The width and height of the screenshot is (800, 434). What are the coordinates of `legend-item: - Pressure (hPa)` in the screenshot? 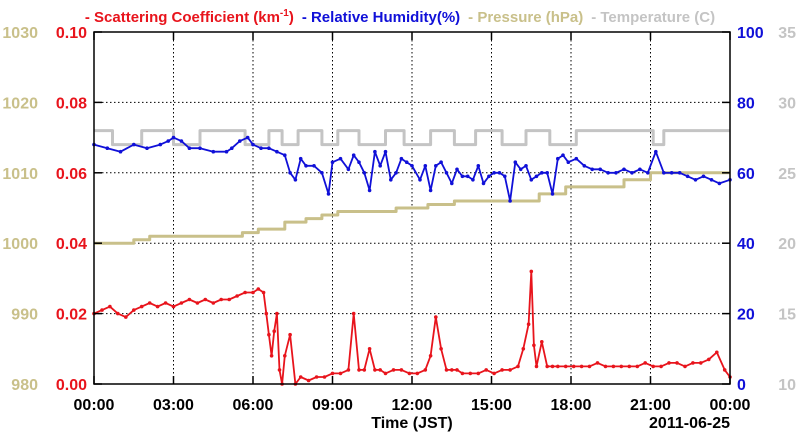 It's located at (525, 17).